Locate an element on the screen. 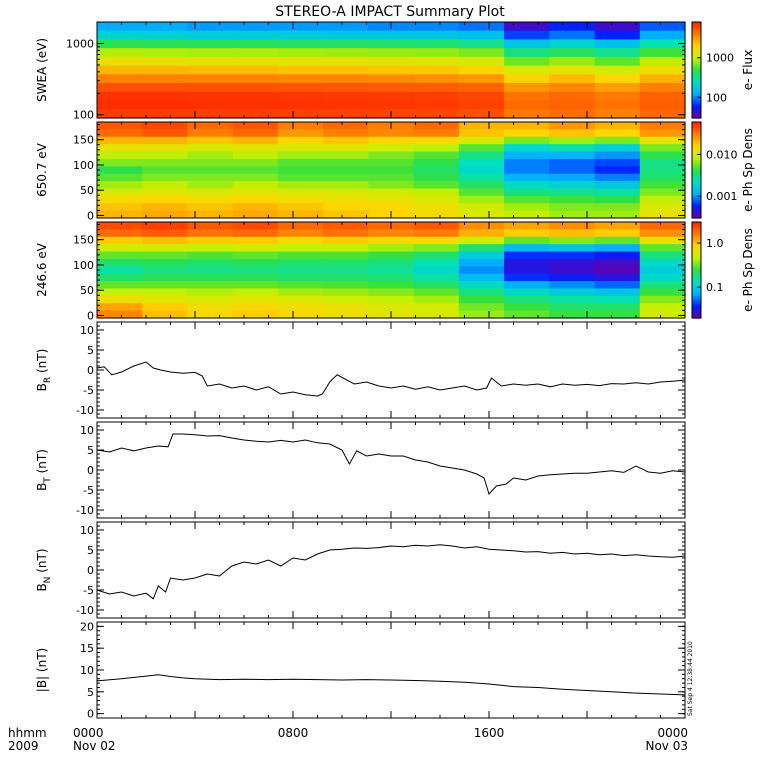 The width and height of the screenshot is (780, 780). y-tick-label: -10 is located at coordinates (85, 410).